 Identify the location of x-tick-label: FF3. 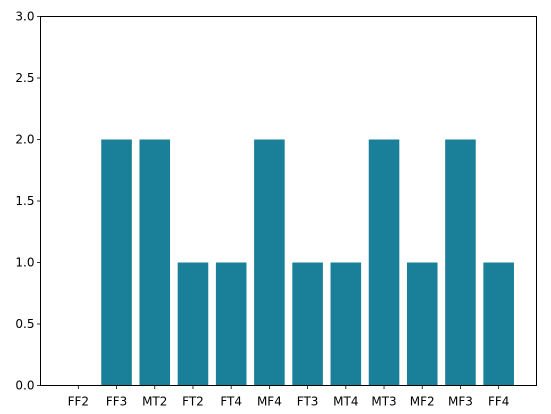
(116, 402).